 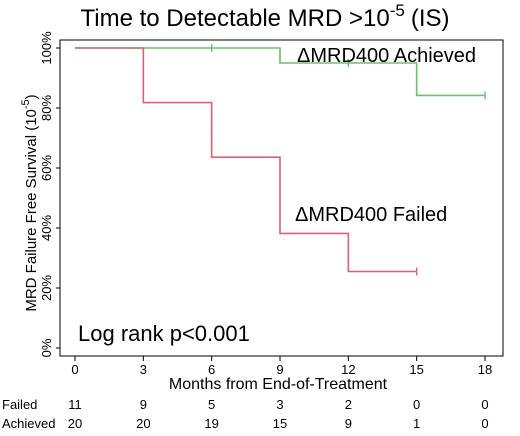 I want to click on risk-count: 11, so click(x=75, y=404).